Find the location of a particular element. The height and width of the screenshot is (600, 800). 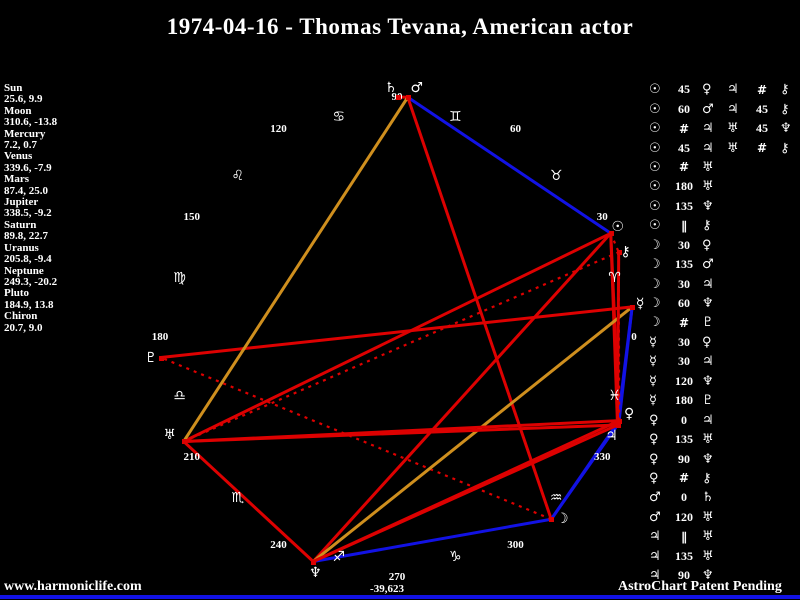

aspect-row: ☉ 45 ♃ is located at coordinates (684, 147).